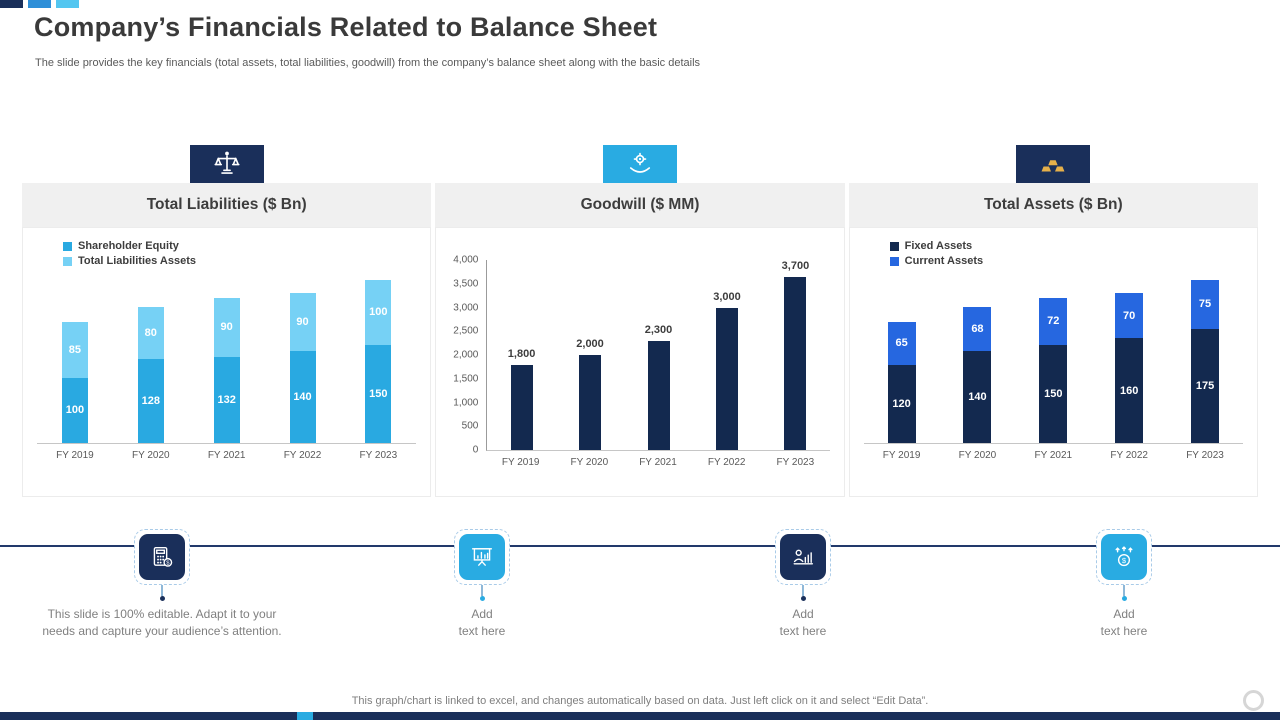 The height and width of the screenshot is (720, 1280). I want to click on legend-label: Total Liabilities Assets, so click(137, 261).